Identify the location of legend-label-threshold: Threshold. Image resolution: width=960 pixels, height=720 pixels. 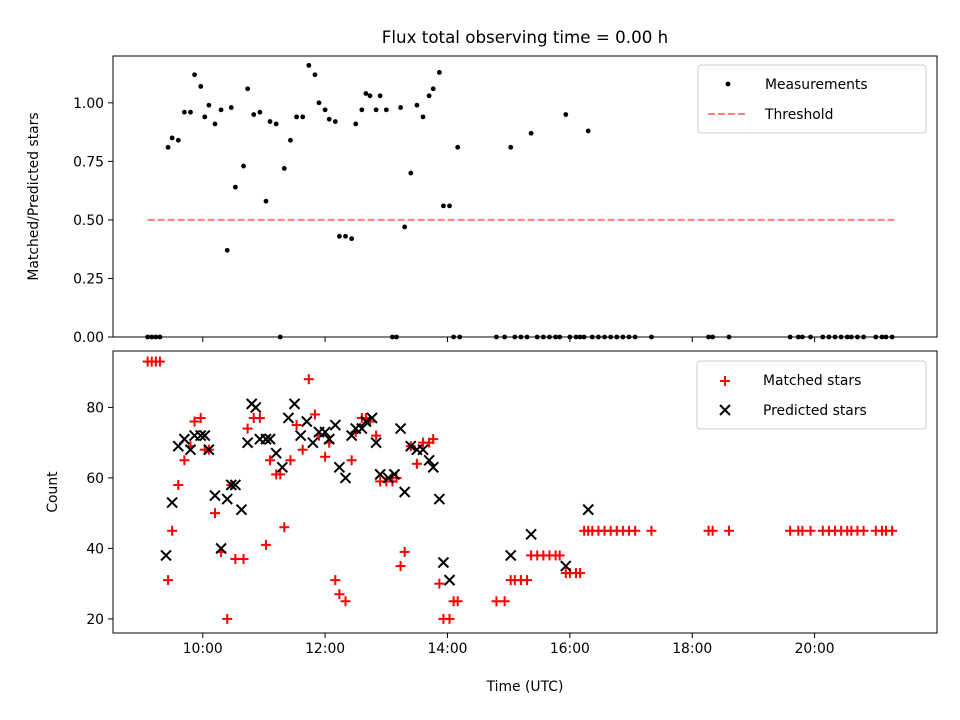
(798, 115).